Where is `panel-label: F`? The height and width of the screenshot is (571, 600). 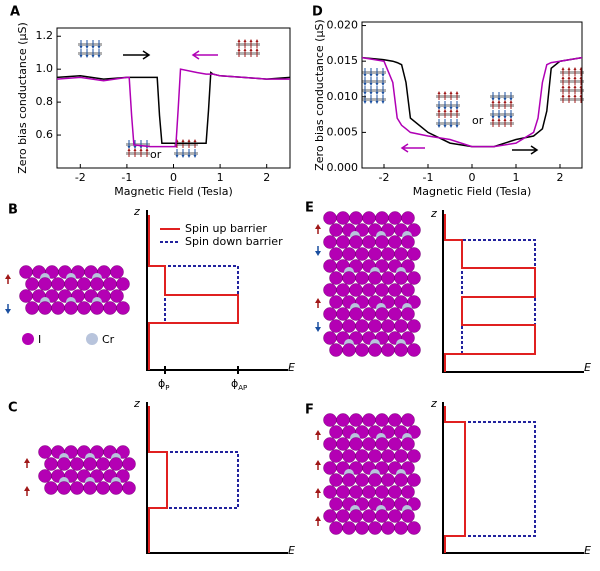
panel-label: F is located at coordinates (309, 410).